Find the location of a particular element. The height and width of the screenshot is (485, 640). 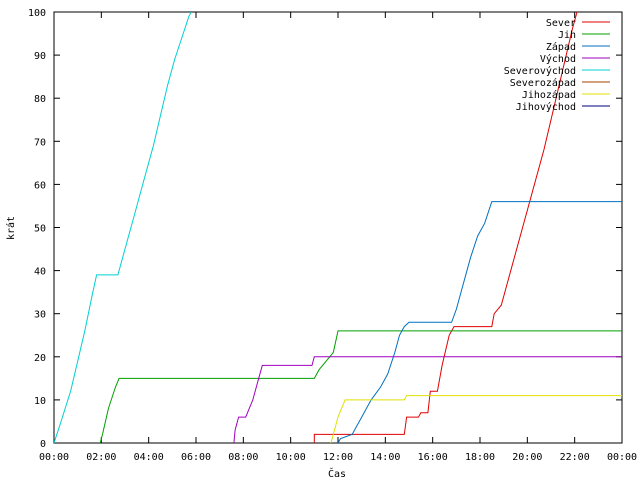

x-tick-label: 02:00 is located at coordinates (101, 457).